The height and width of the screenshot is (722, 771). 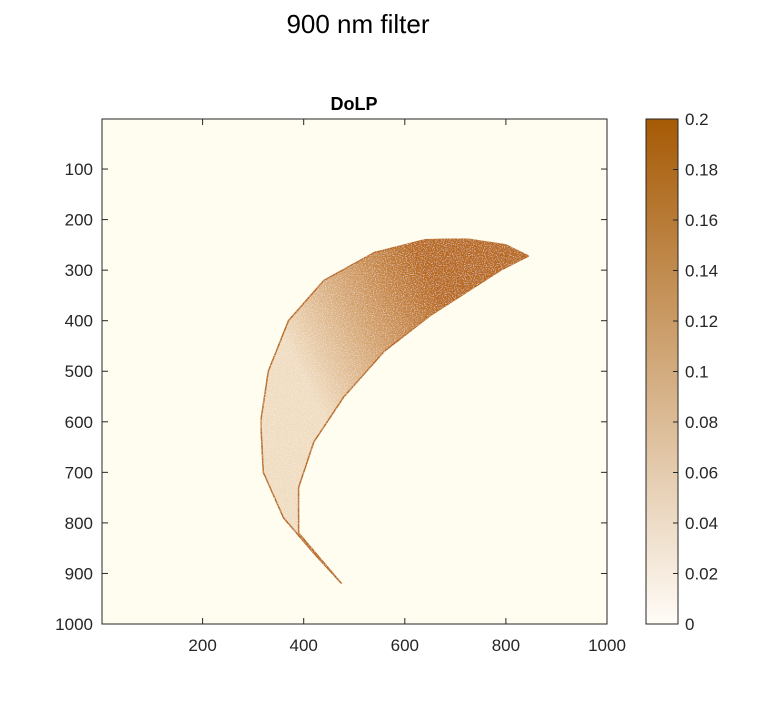 I want to click on colorbar: 0 0.02 0.04 0.06 0.08 0.1 0.12 0.14 0.16 0.18 0.2, so click(x=681, y=372).